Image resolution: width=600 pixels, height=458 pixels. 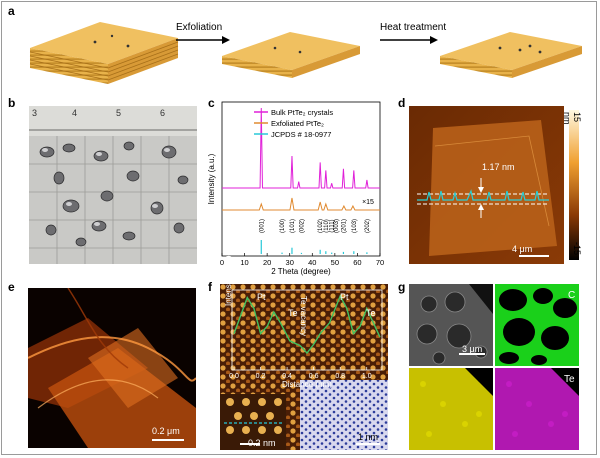 I want to click on heat-treated-sheet, so click(x=511, y=55).